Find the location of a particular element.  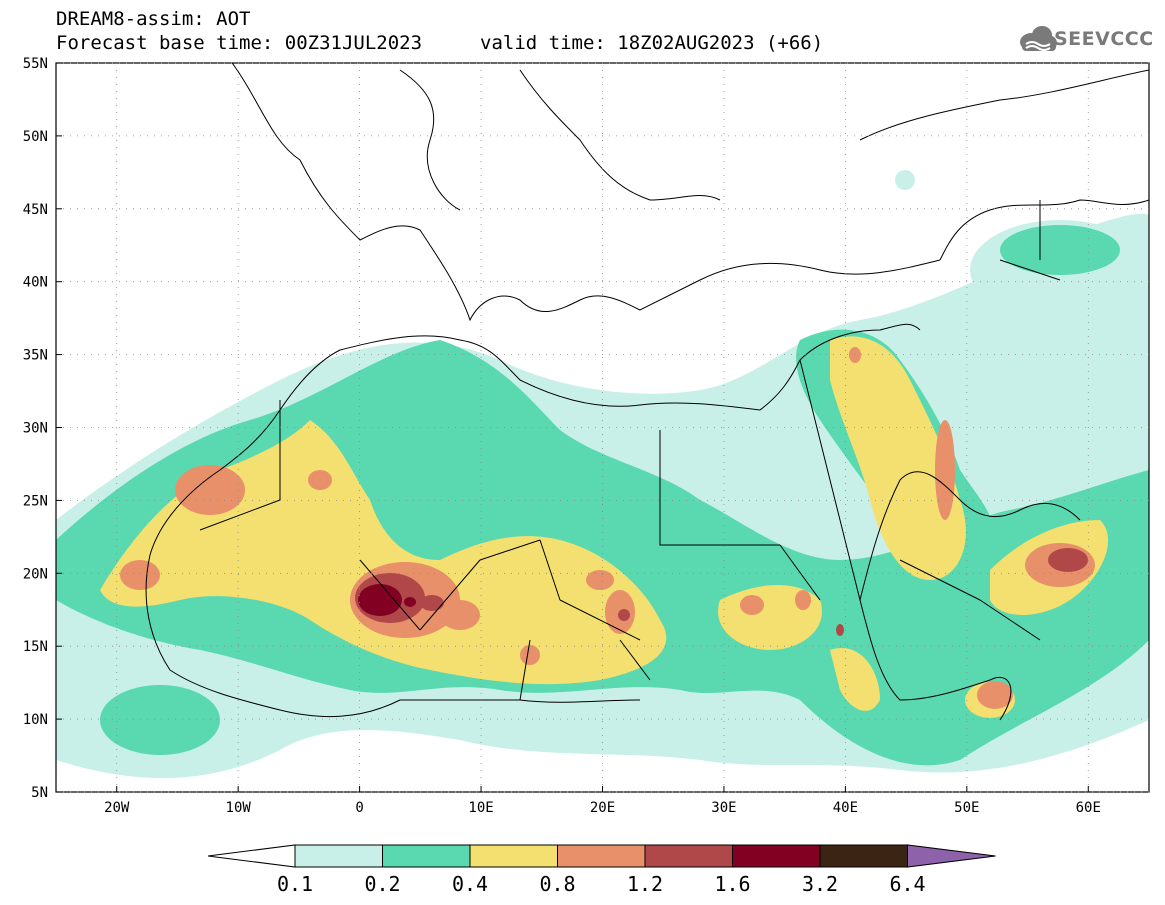

colorbar-label: 1.2 is located at coordinates (645, 884).